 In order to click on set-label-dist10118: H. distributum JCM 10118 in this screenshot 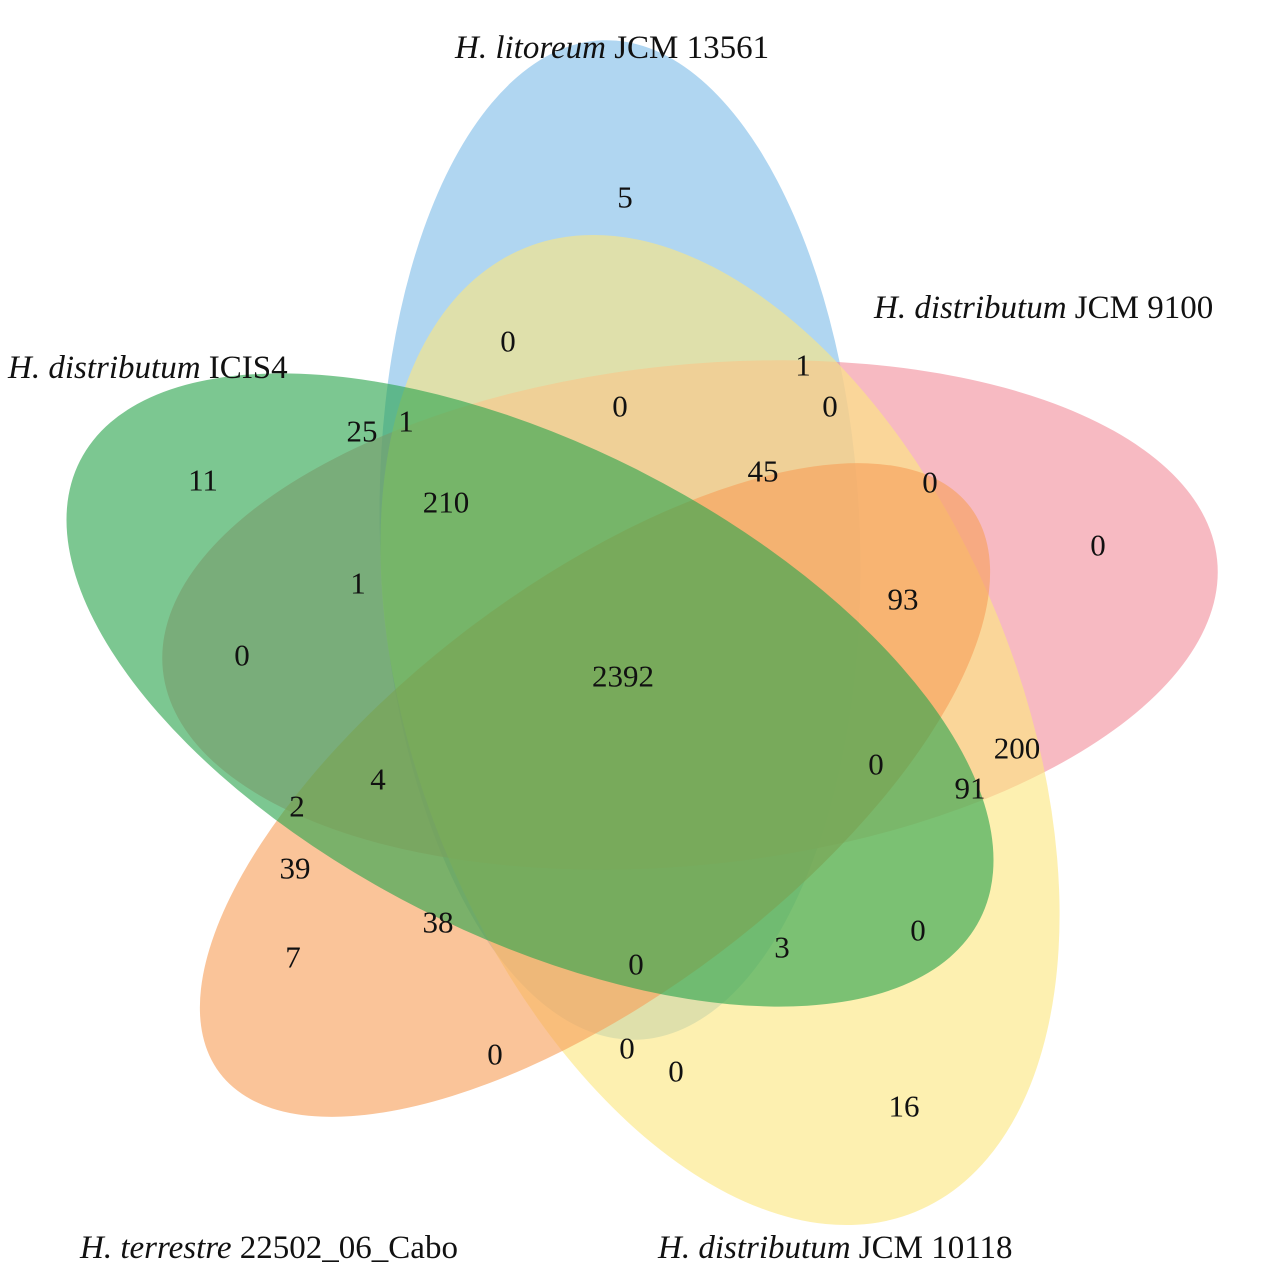, I will do `click(835, 1248)`.